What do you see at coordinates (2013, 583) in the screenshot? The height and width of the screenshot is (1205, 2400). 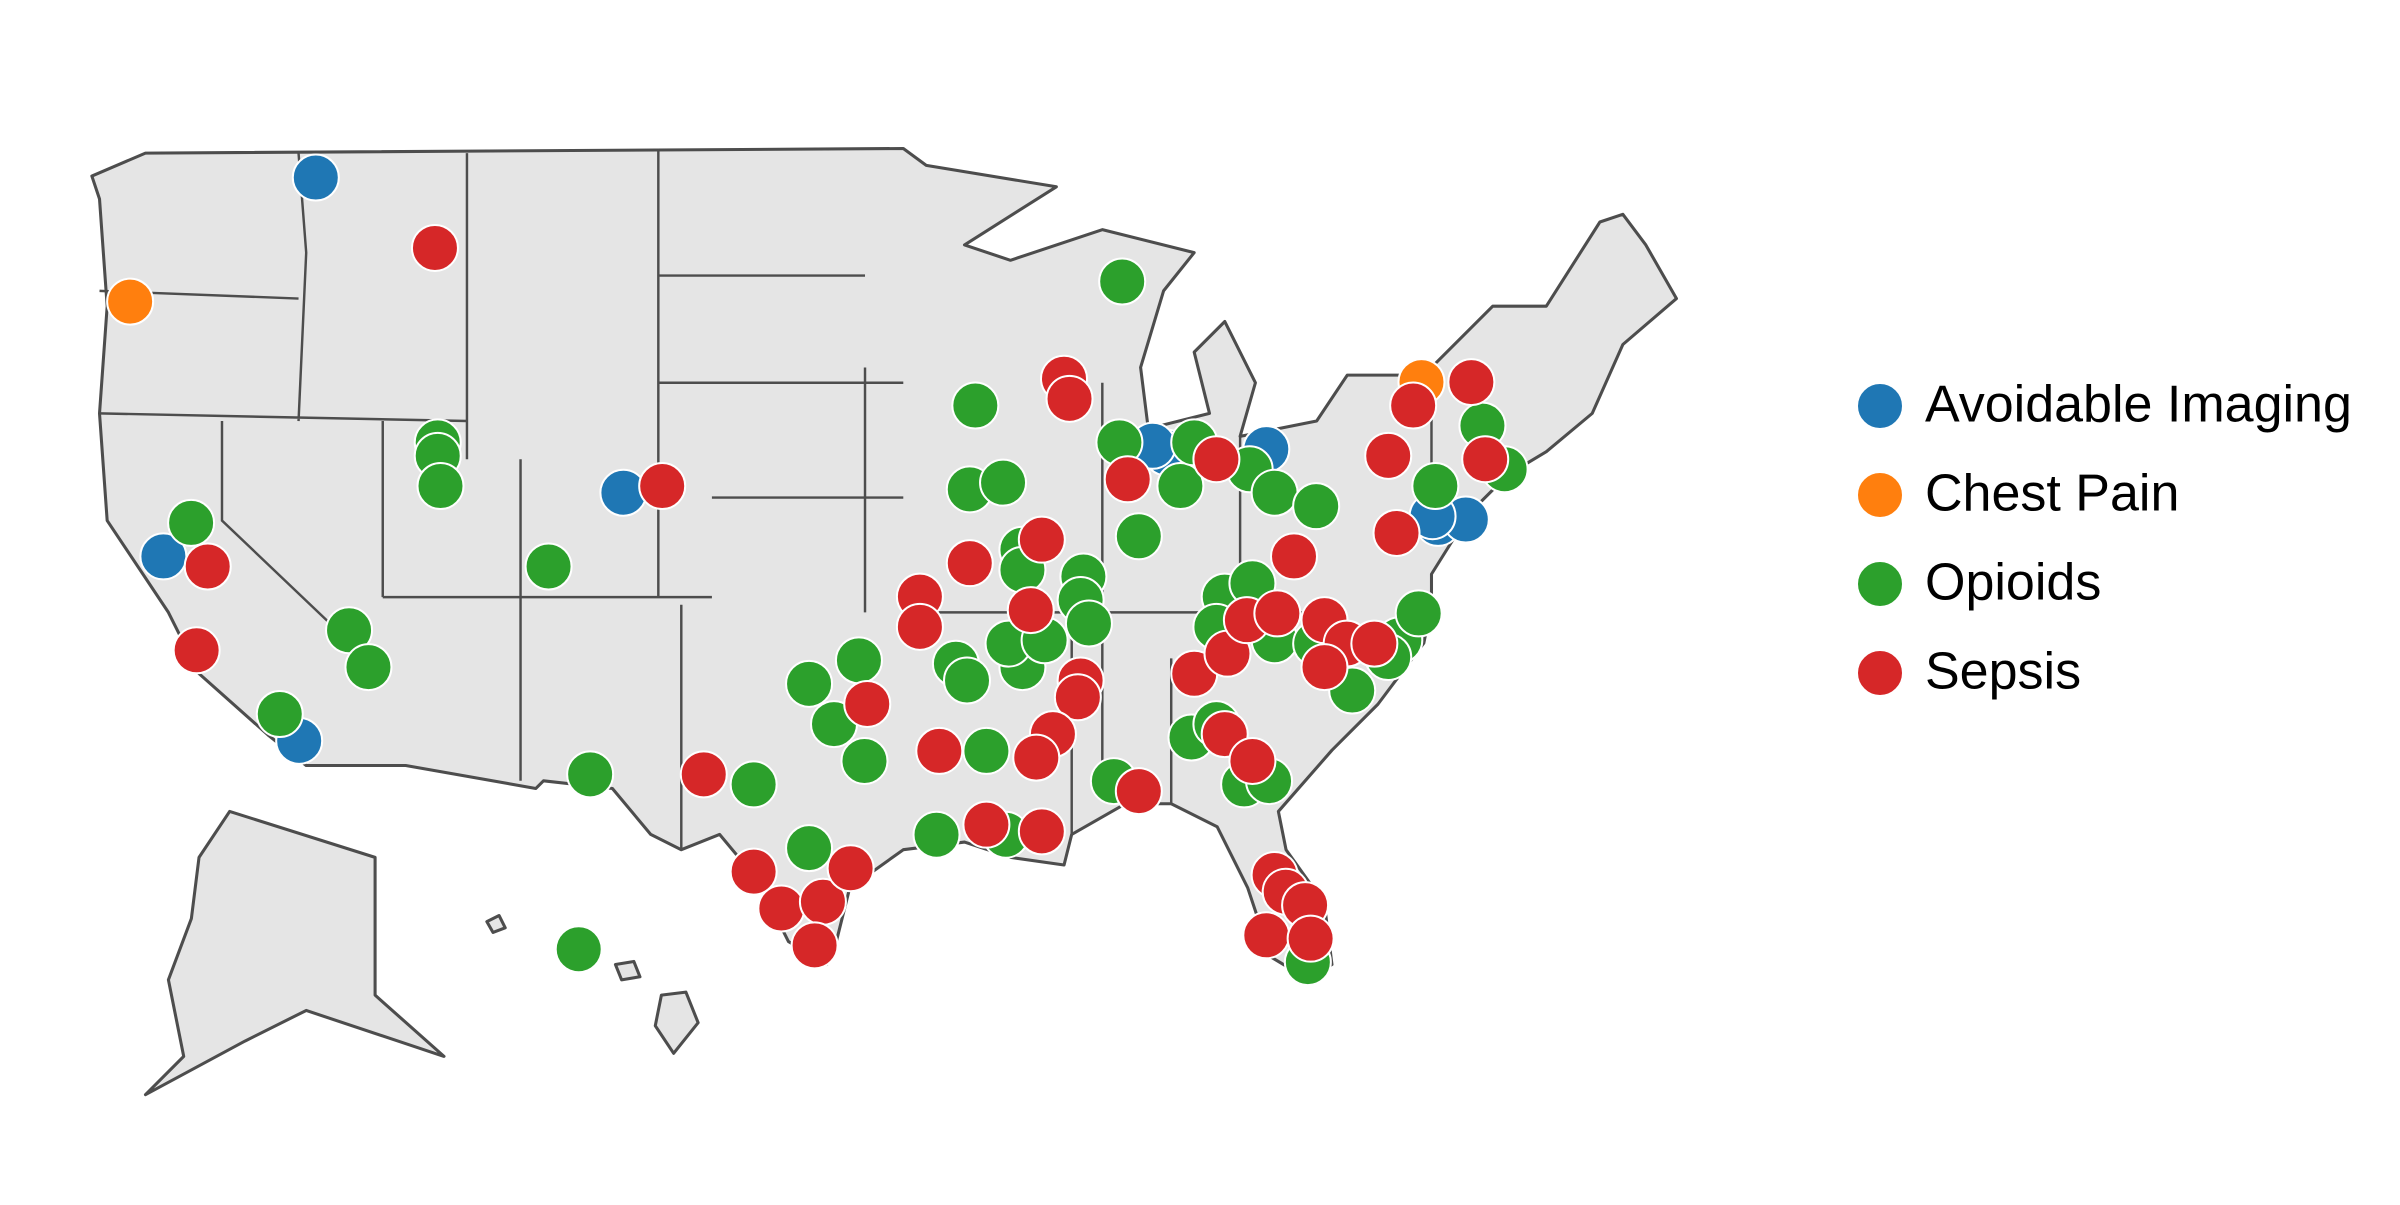 I see `legend-label: Opioids` at bounding box center [2013, 583].